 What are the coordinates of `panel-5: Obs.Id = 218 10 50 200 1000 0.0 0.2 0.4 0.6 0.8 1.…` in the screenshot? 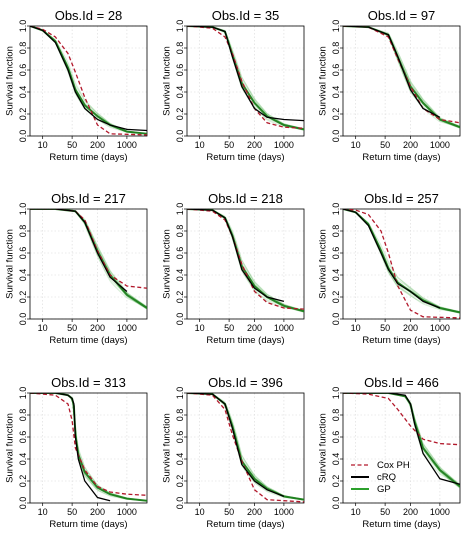 It's located at (233, 268).